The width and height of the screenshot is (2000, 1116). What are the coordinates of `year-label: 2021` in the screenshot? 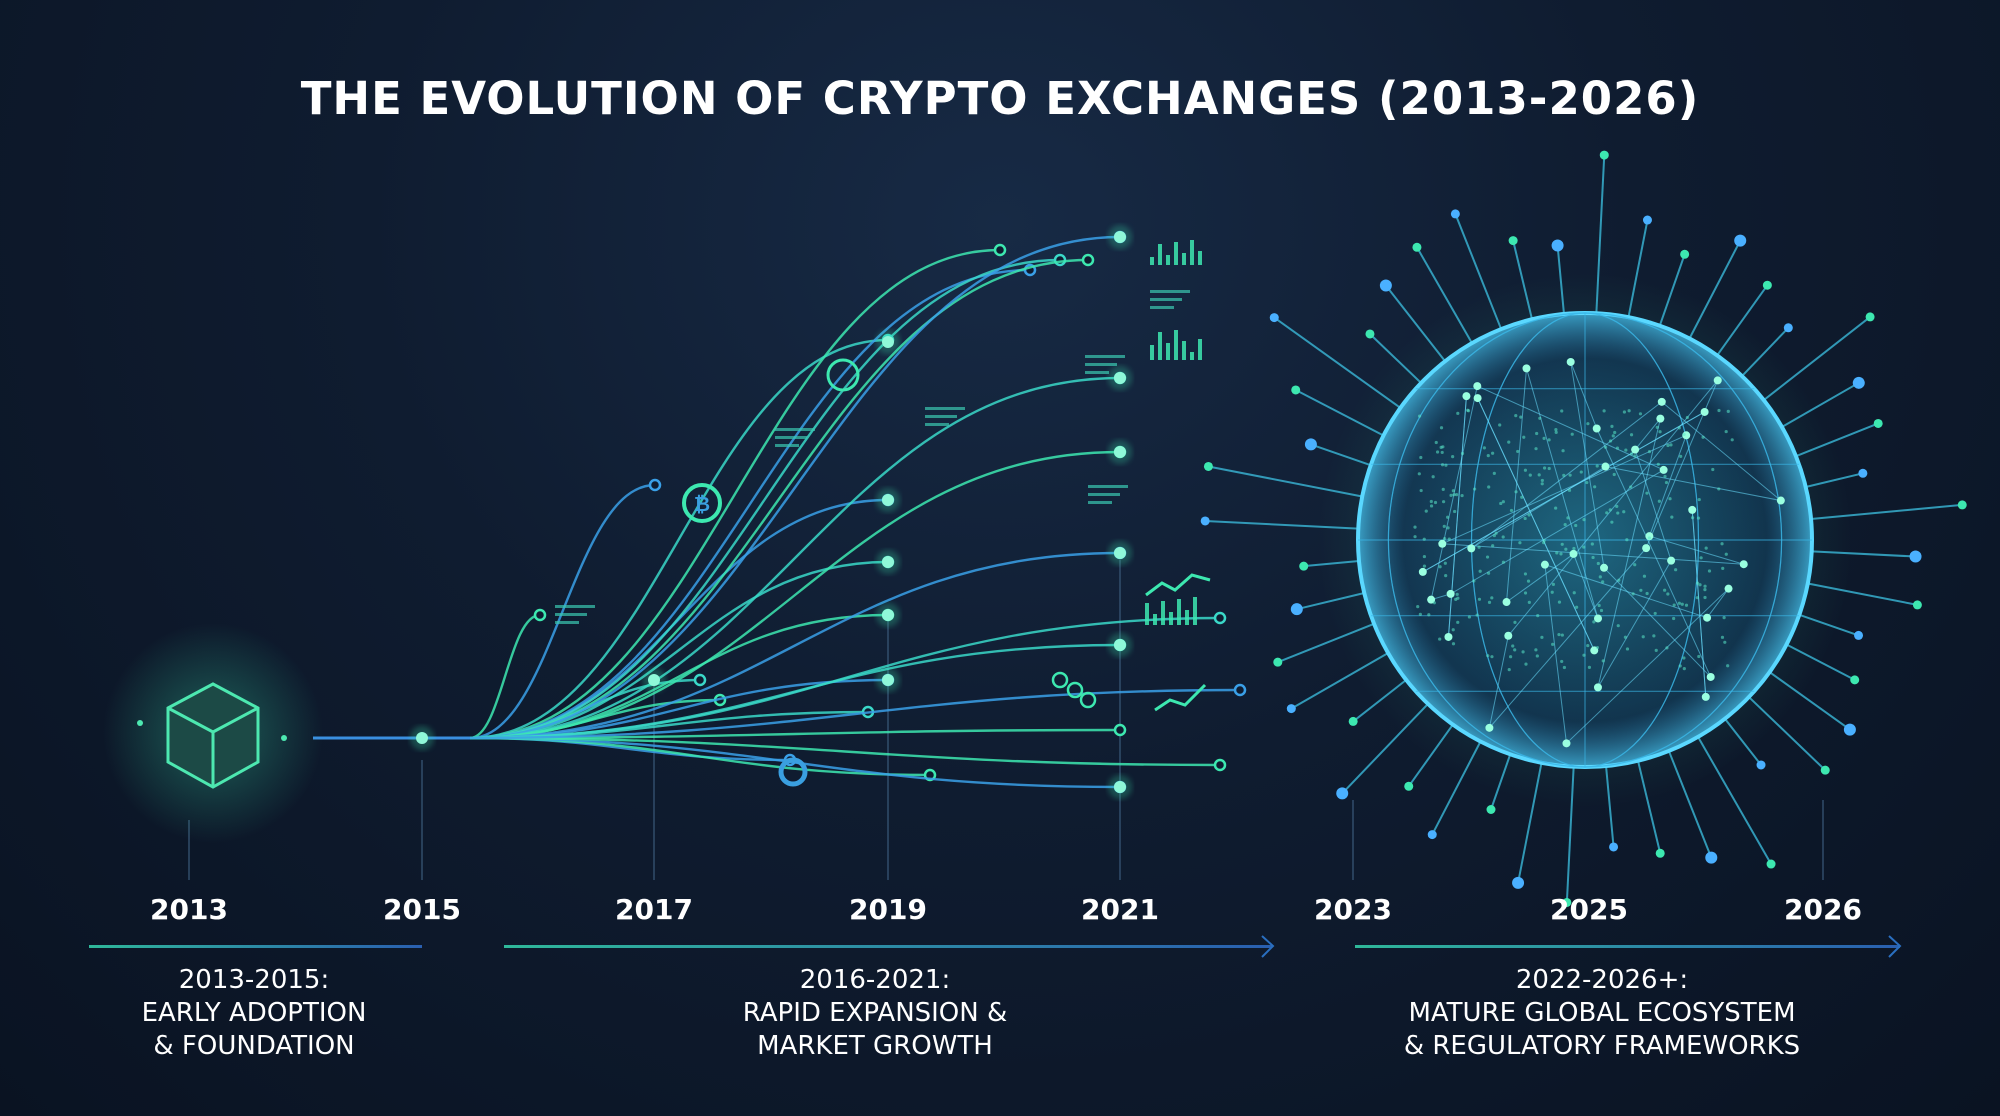 It's located at (1120, 909).